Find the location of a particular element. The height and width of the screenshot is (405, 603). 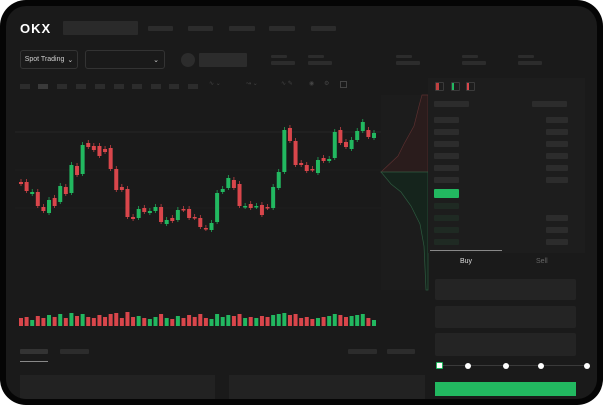

indicator-icon: ↝ ⌄ is located at coordinates (252, 84).